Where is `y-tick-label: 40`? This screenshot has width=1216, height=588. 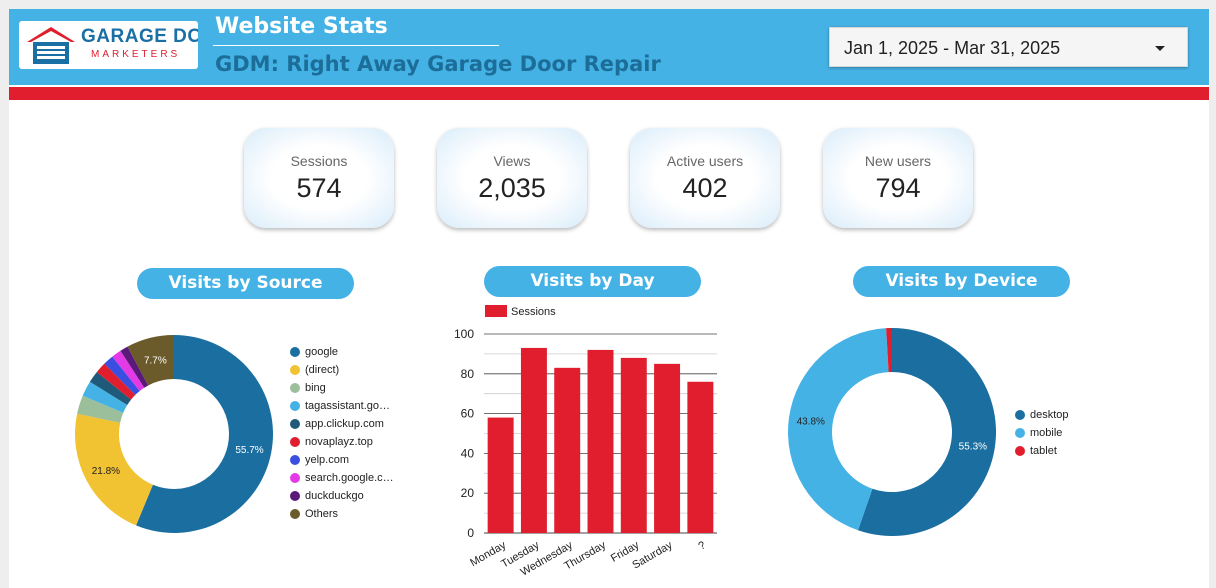 y-tick-label: 40 is located at coordinates (468, 453).